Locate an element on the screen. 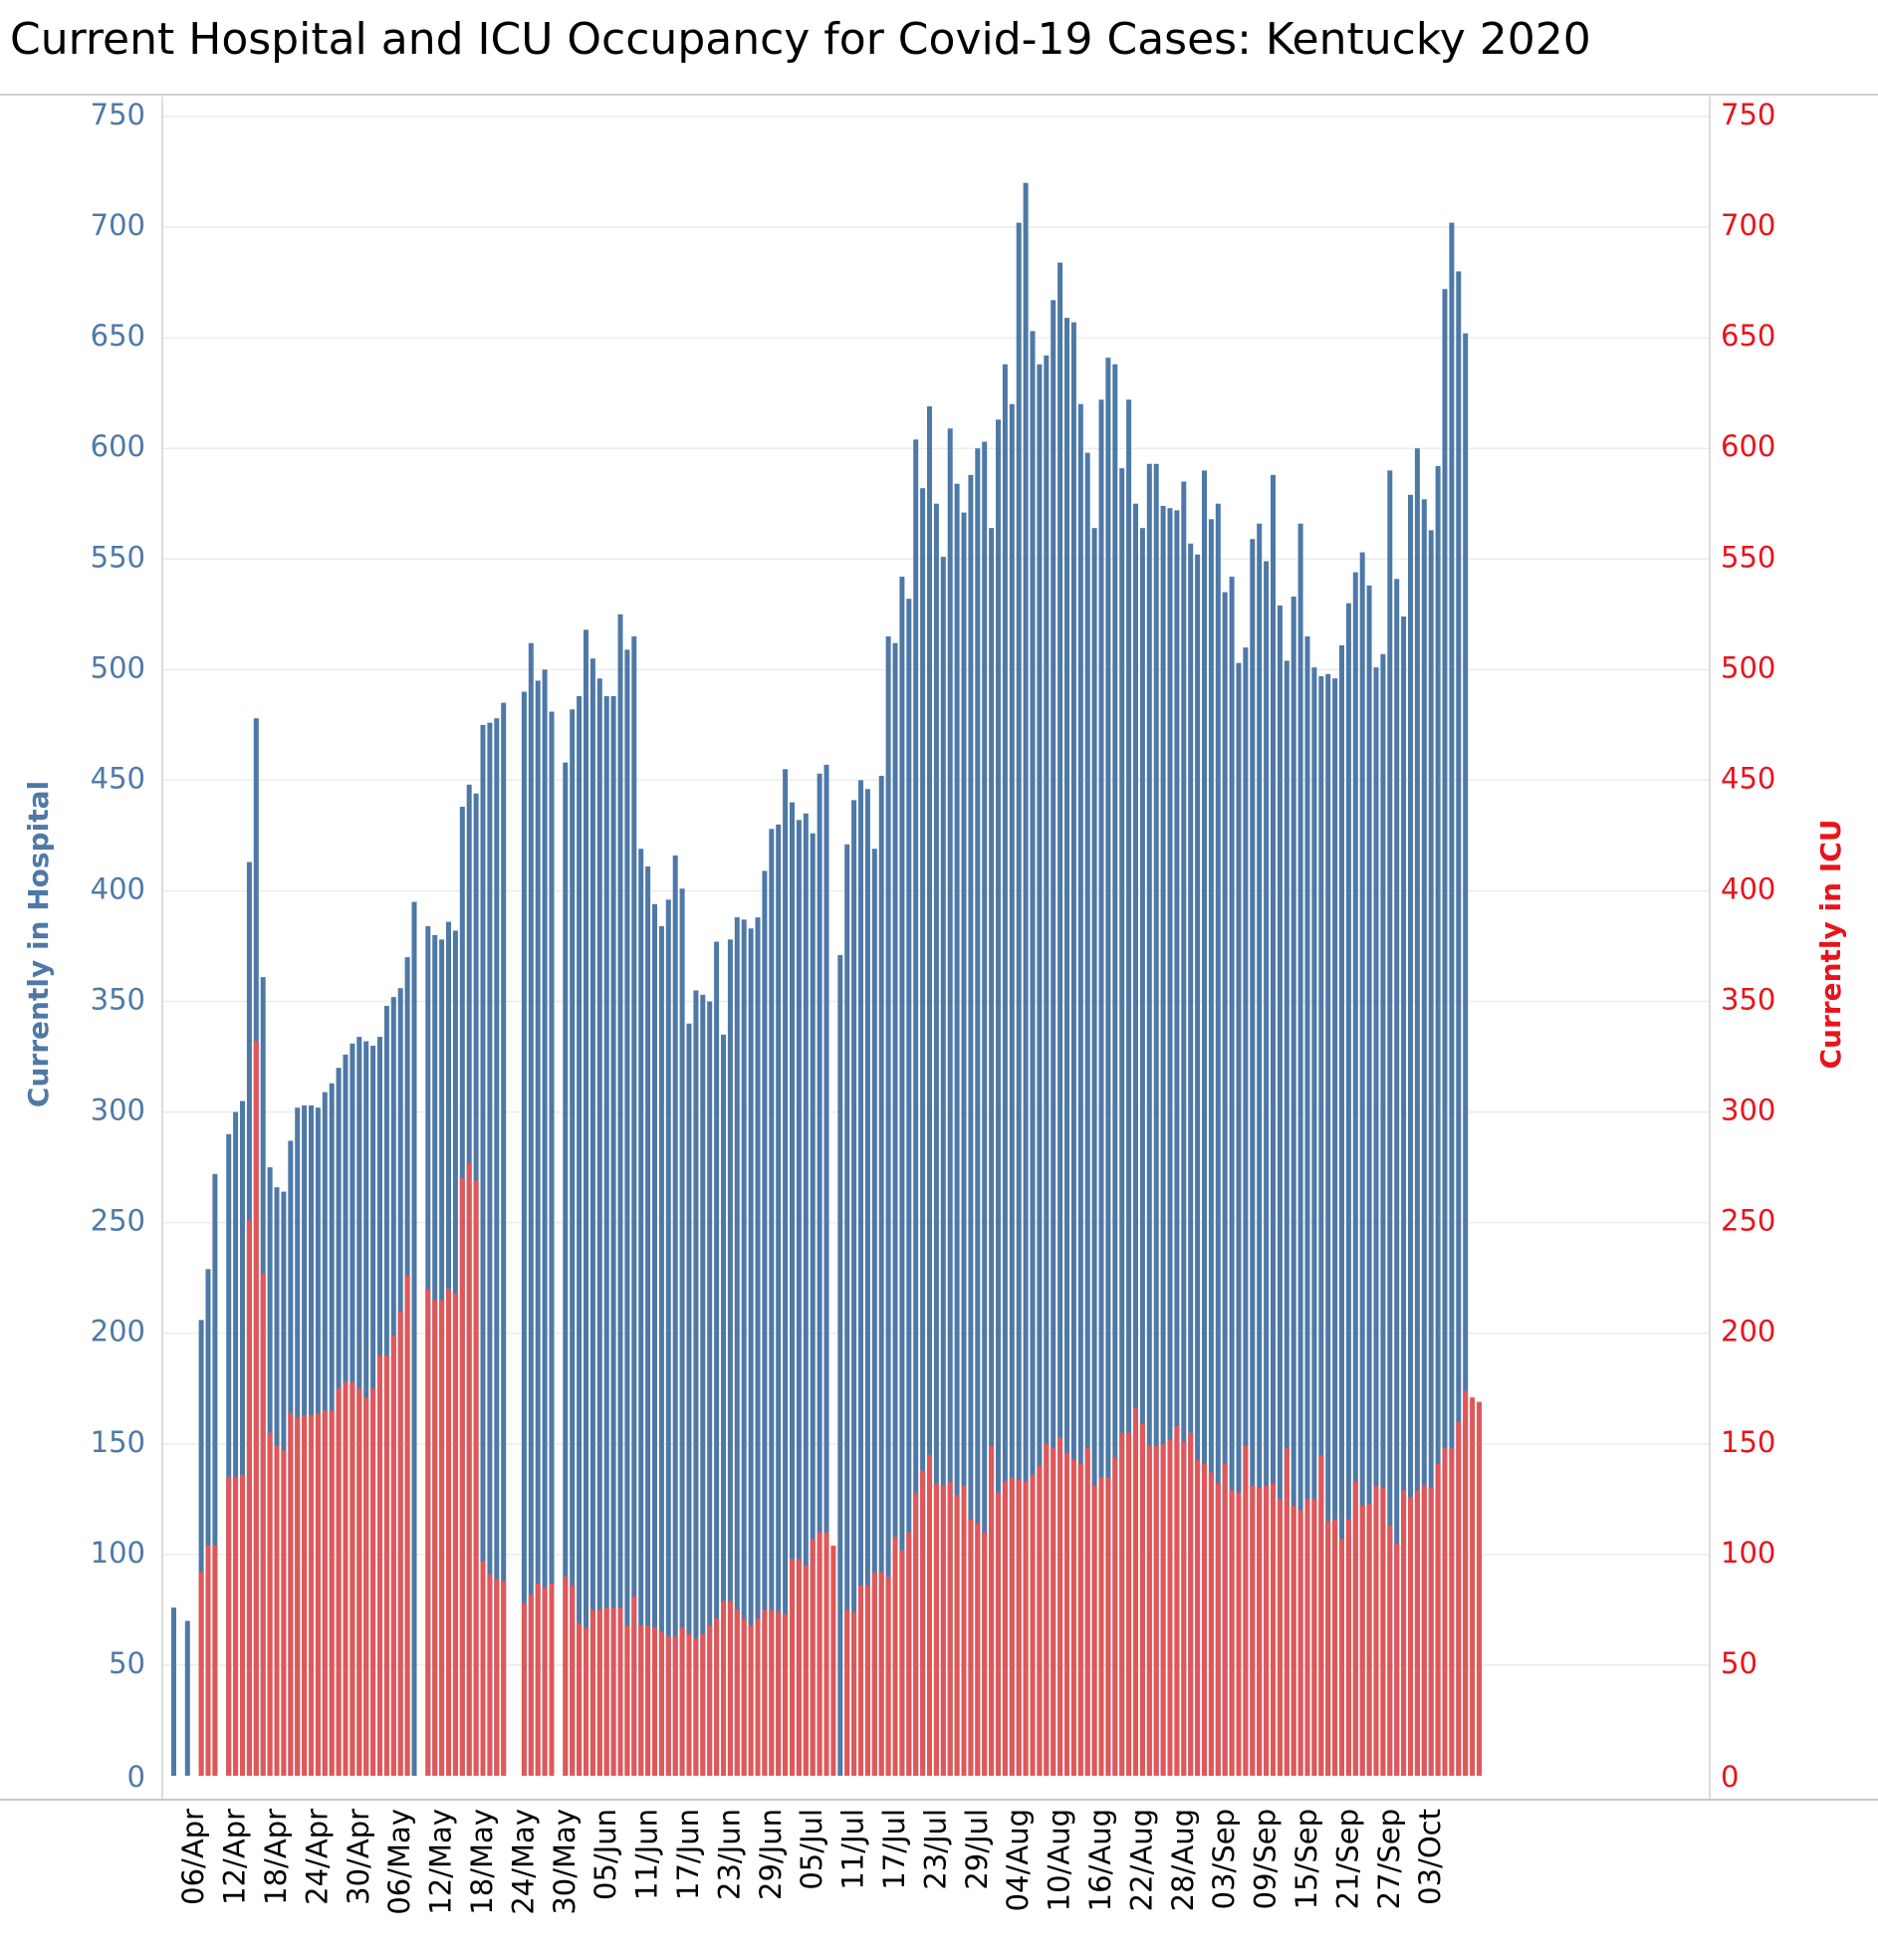 The image size is (1878, 1960). right-y-tick-label: 300 is located at coordinates (1748, 1110).